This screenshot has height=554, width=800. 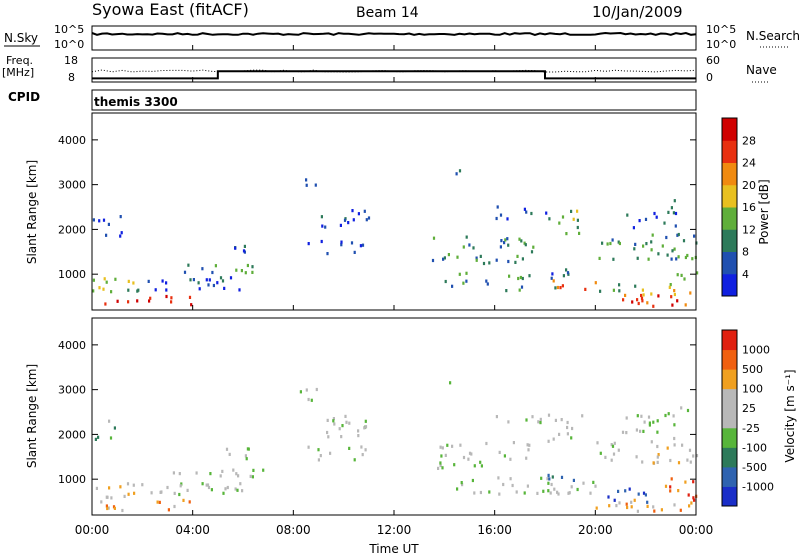 What do you see at coordinates (749, 408) in the screenshot?
I see `velocity-colorbar-tick: 25` at bounding box center [749, 408].